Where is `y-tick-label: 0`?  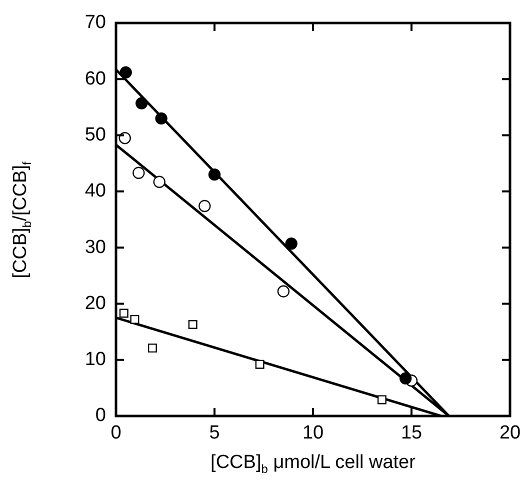
y-tick-label: 0 is located at coordinates (100, 415).